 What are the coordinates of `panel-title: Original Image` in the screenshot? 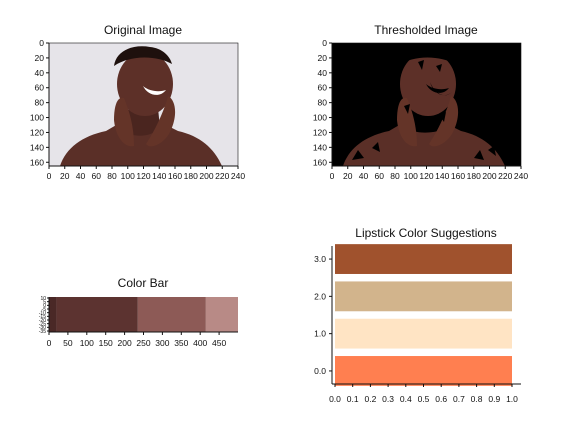 It's located at (143, 30).